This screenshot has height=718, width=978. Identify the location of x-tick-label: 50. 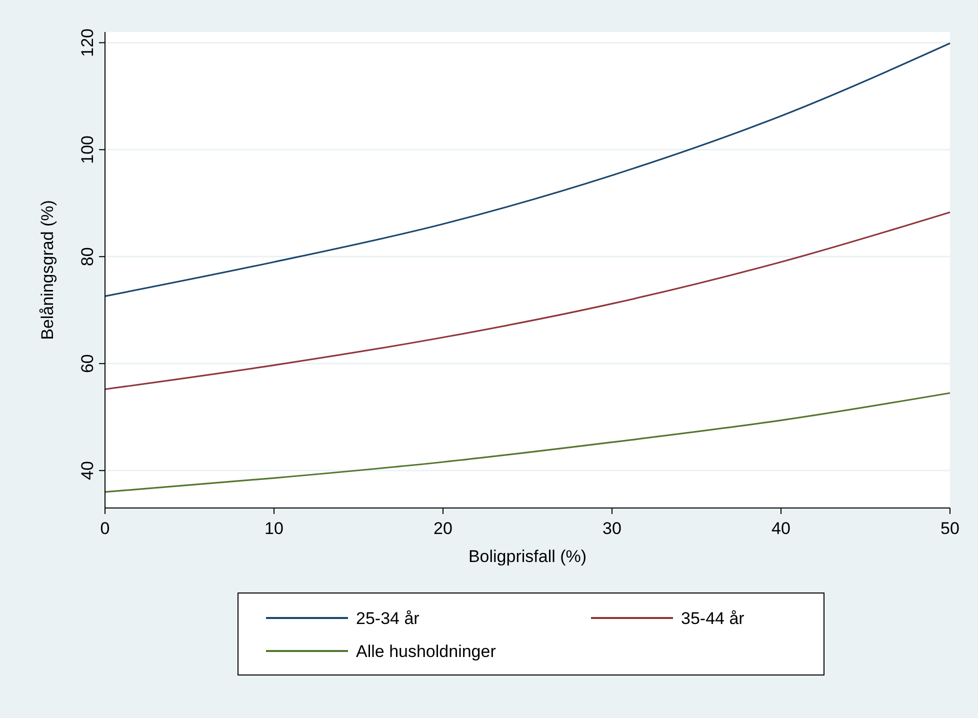
(950, 528).